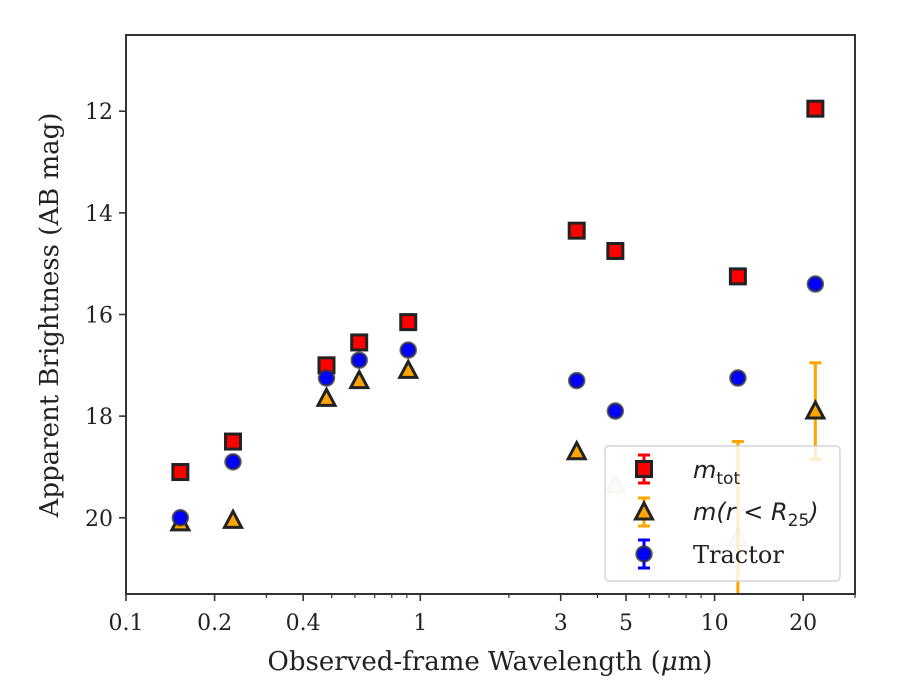 The height and width of the screenshot is (700, 900). I want to click on y-tick-label: 14, so click(99, 214).